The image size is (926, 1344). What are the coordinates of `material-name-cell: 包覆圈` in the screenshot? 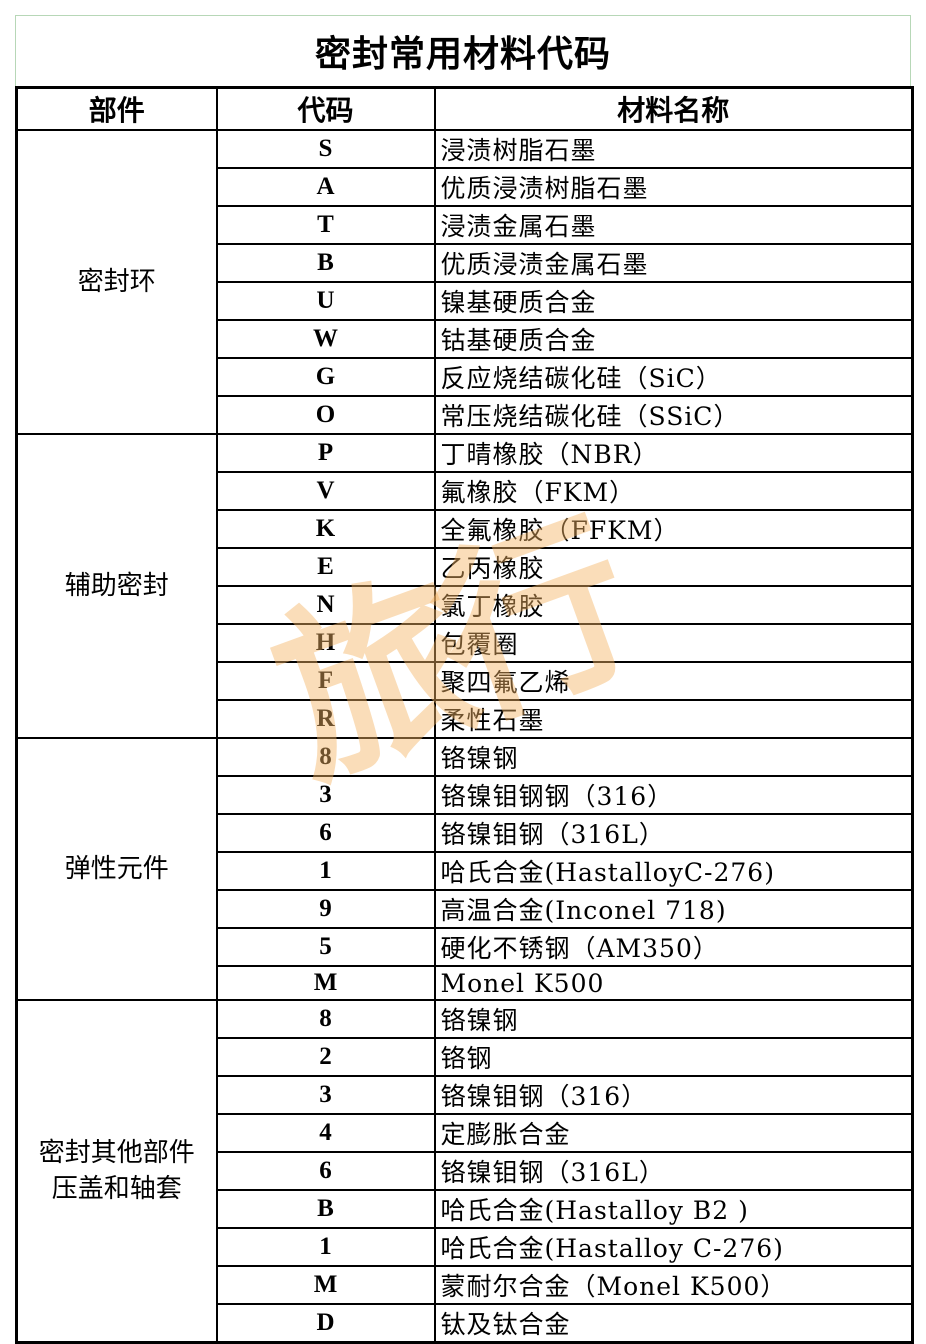 It's located at (673, 643).